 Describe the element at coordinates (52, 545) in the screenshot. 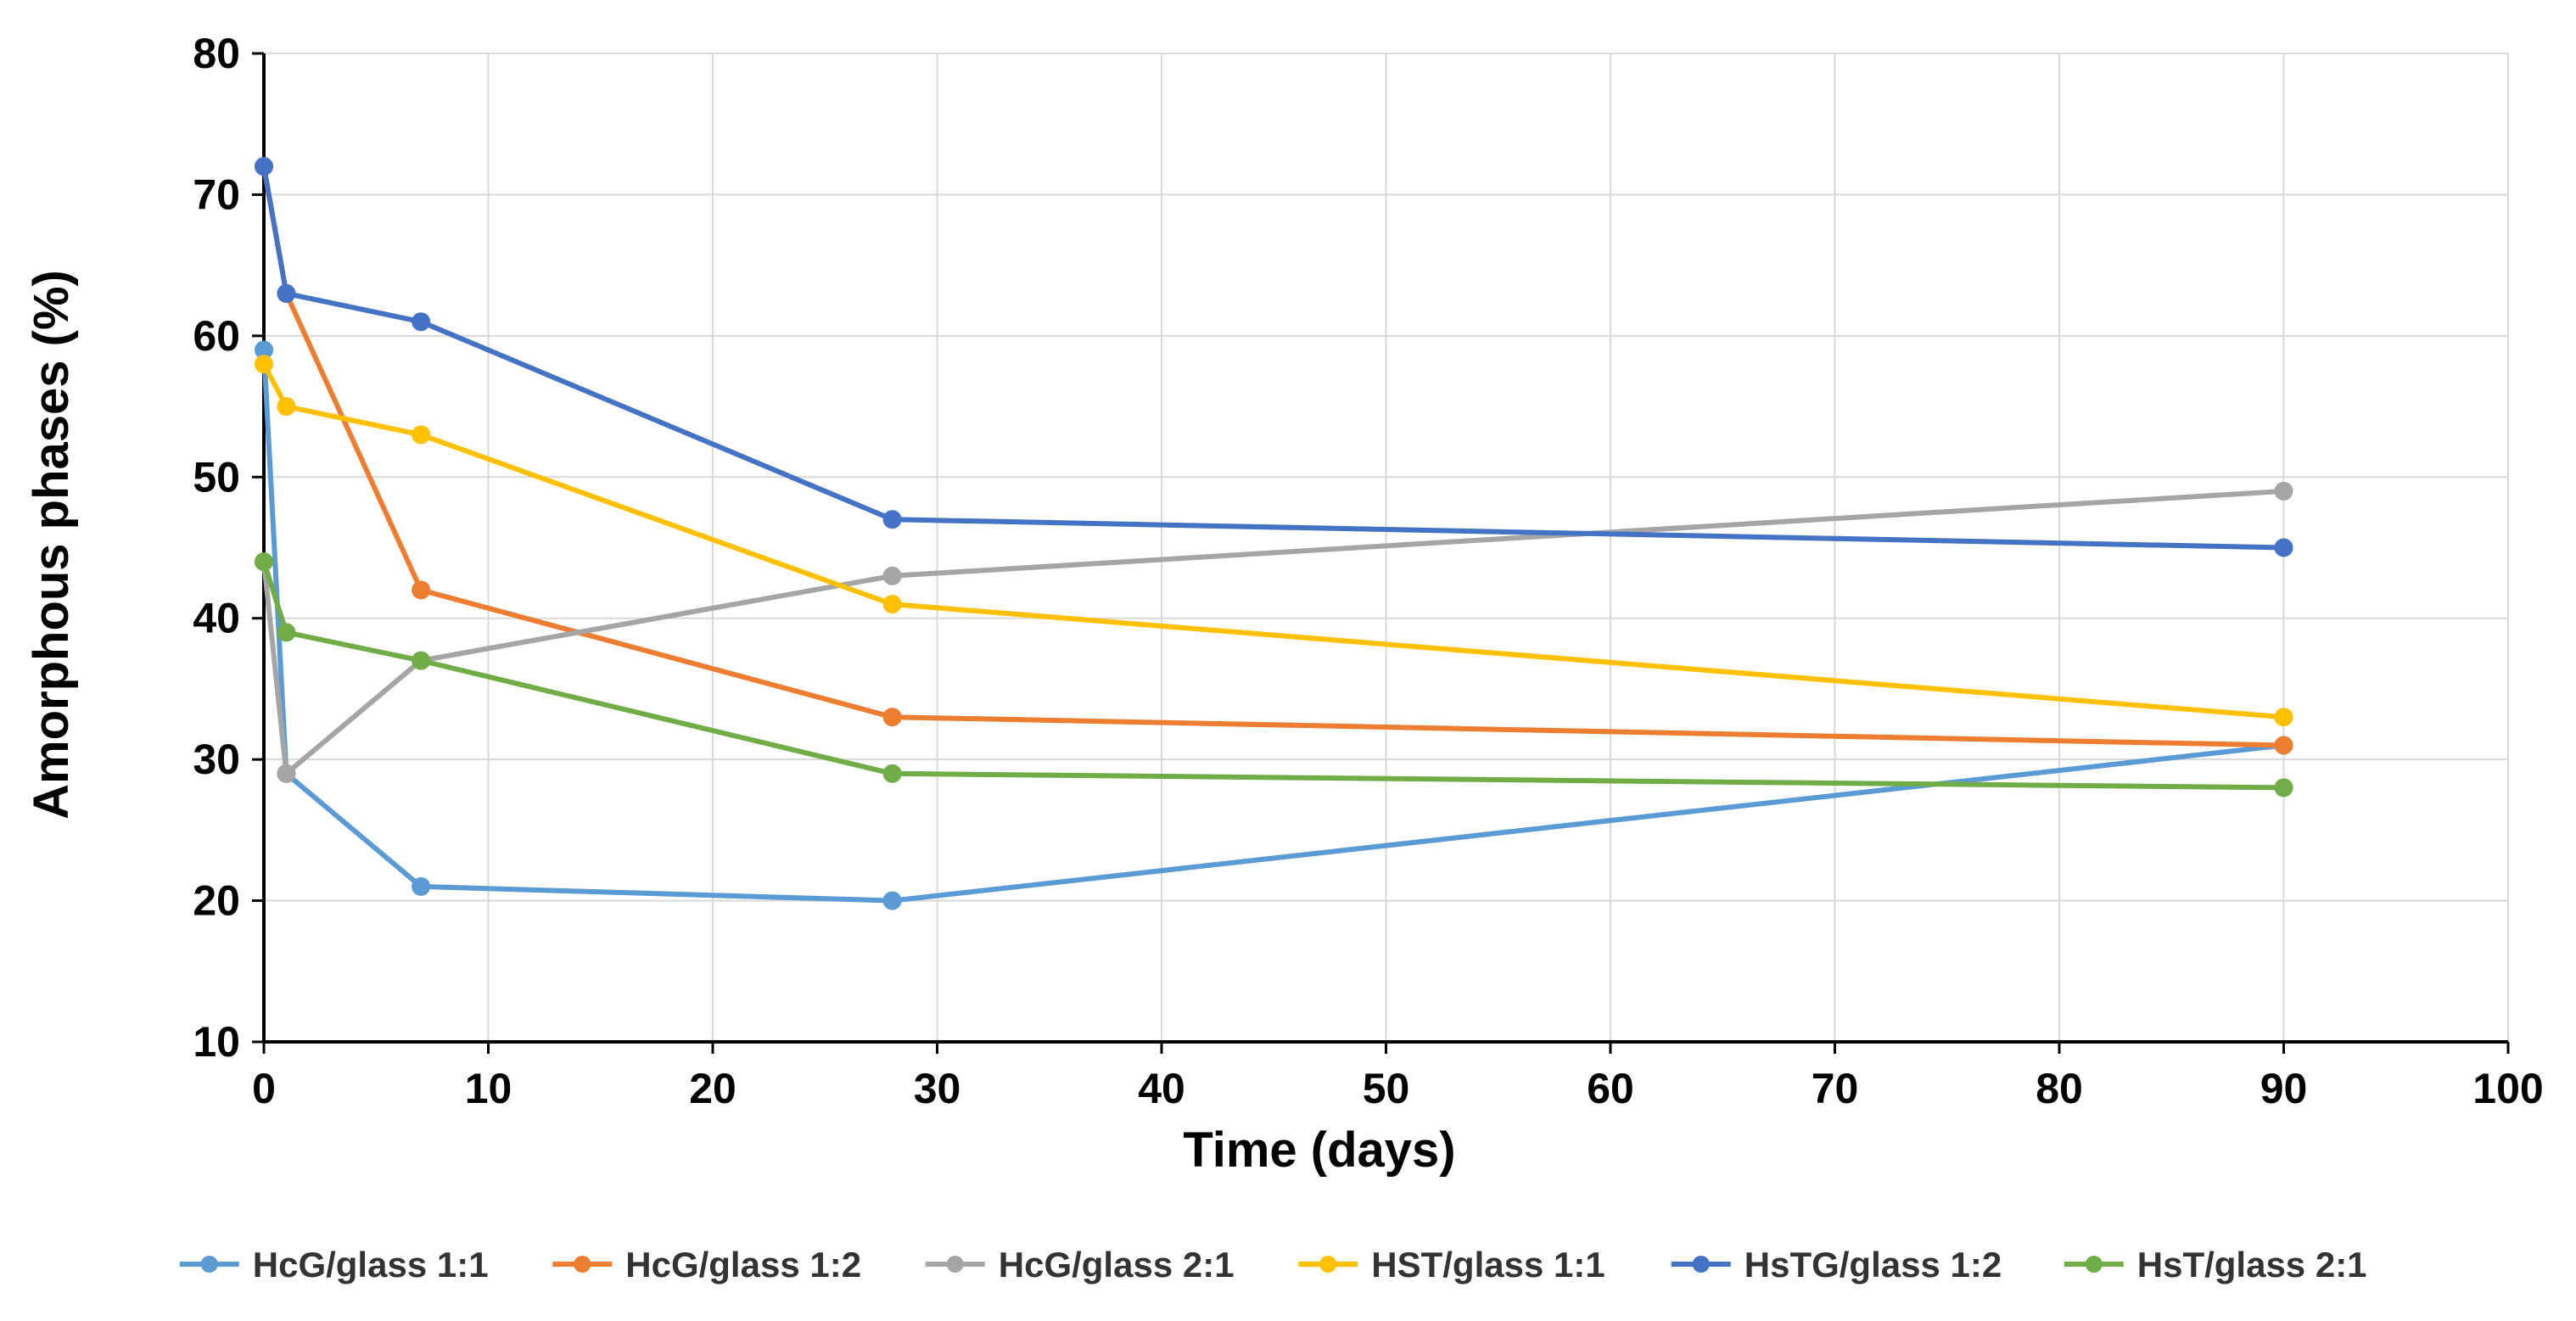

I see `y-axis-title: Amorphous phases (%)` at that location.